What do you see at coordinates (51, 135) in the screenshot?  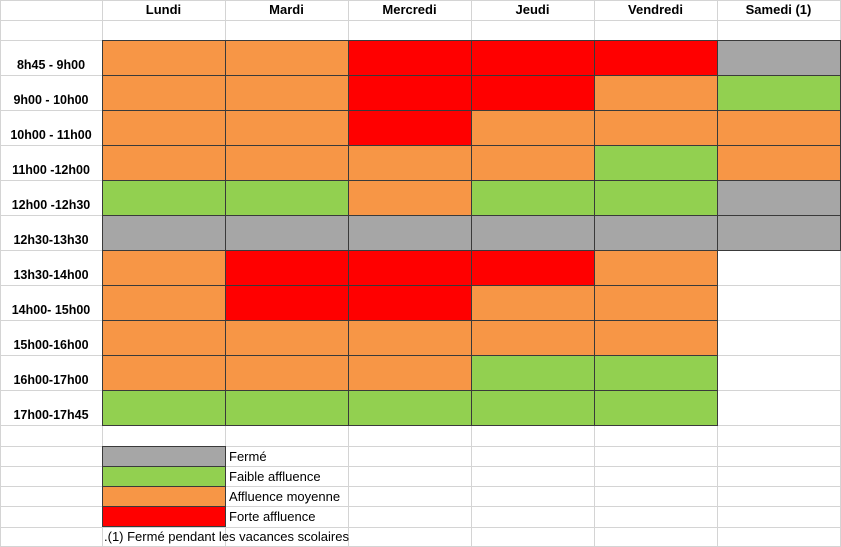 I see `time-slot-label: 10h00 - 11h00` at bounding box center [51, 135].